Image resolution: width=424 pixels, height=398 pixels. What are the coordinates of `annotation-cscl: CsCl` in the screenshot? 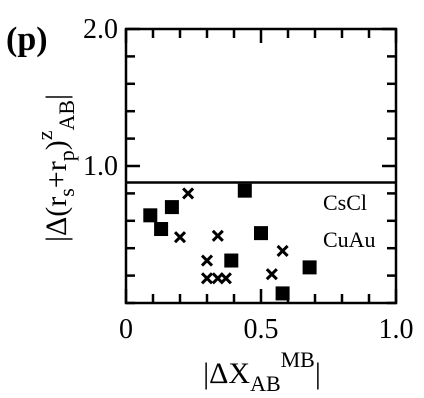 It's located at (345, 202).